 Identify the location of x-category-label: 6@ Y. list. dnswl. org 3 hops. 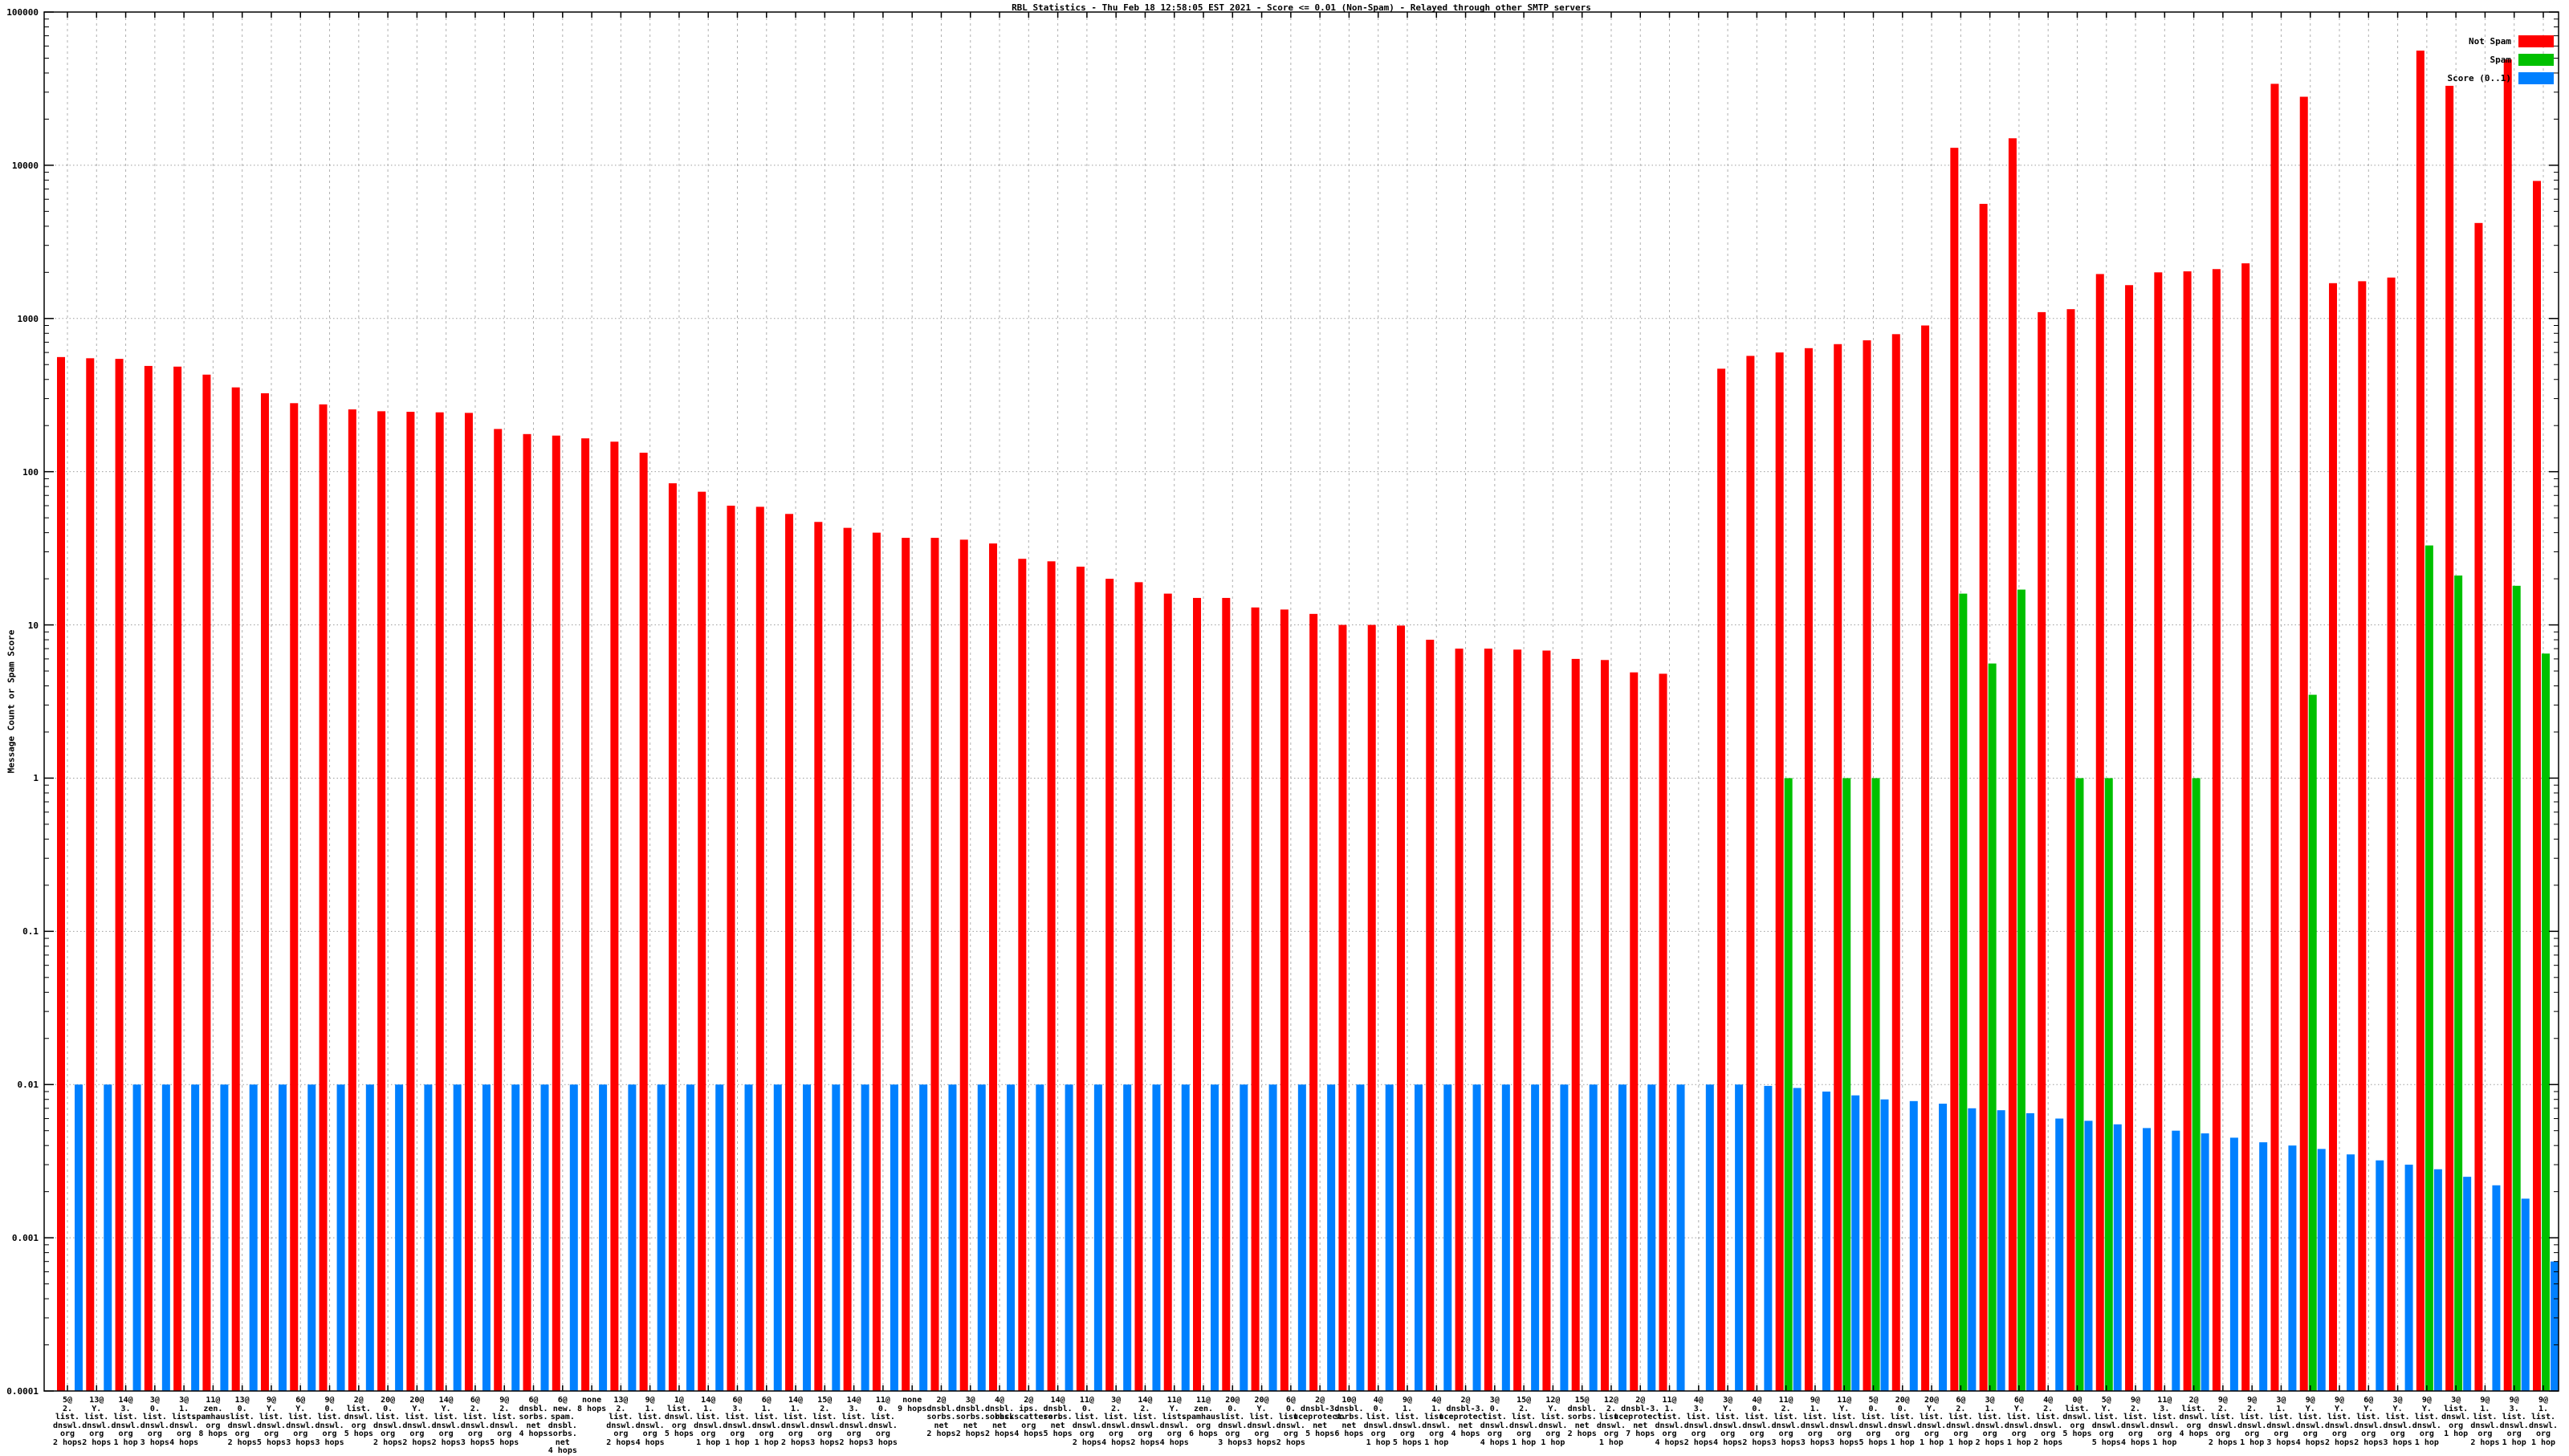
(301, 1421).